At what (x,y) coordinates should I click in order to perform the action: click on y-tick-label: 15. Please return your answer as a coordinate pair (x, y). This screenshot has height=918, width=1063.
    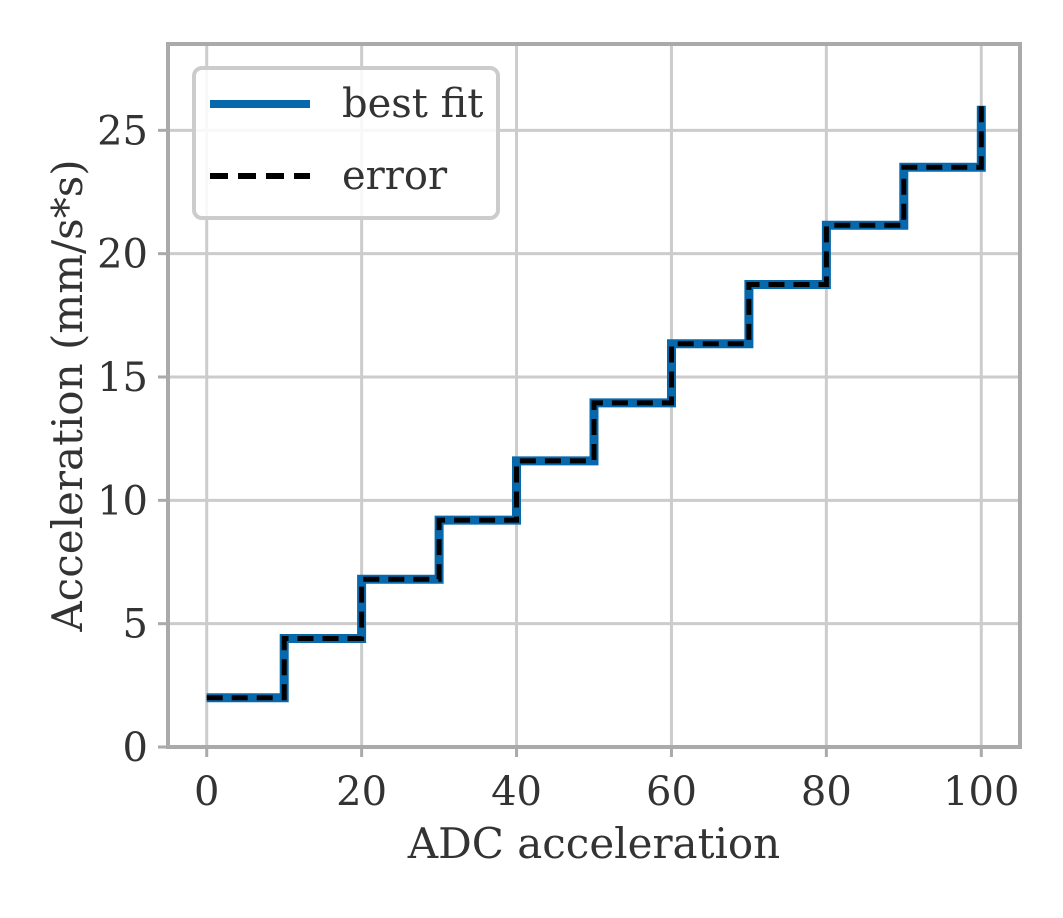
    Looking at the image, I should click on (122, 378).